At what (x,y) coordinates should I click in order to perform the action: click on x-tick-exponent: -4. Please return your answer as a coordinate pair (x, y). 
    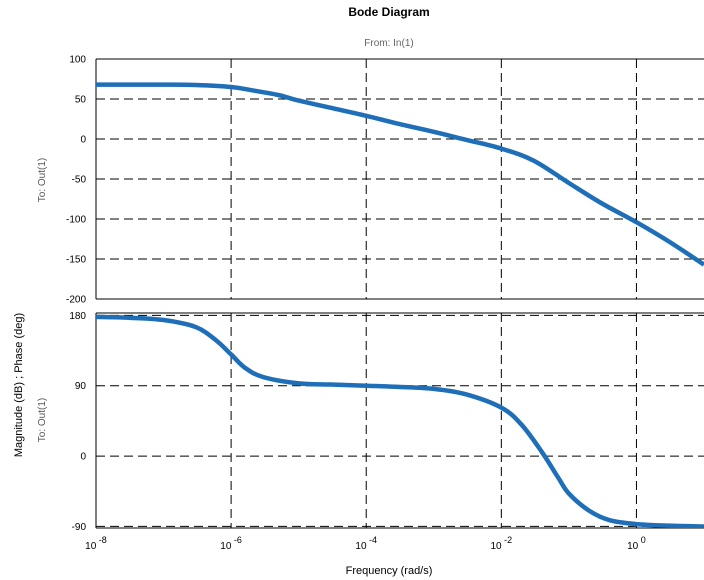
    Looking at the image, I should click on (372, 540).